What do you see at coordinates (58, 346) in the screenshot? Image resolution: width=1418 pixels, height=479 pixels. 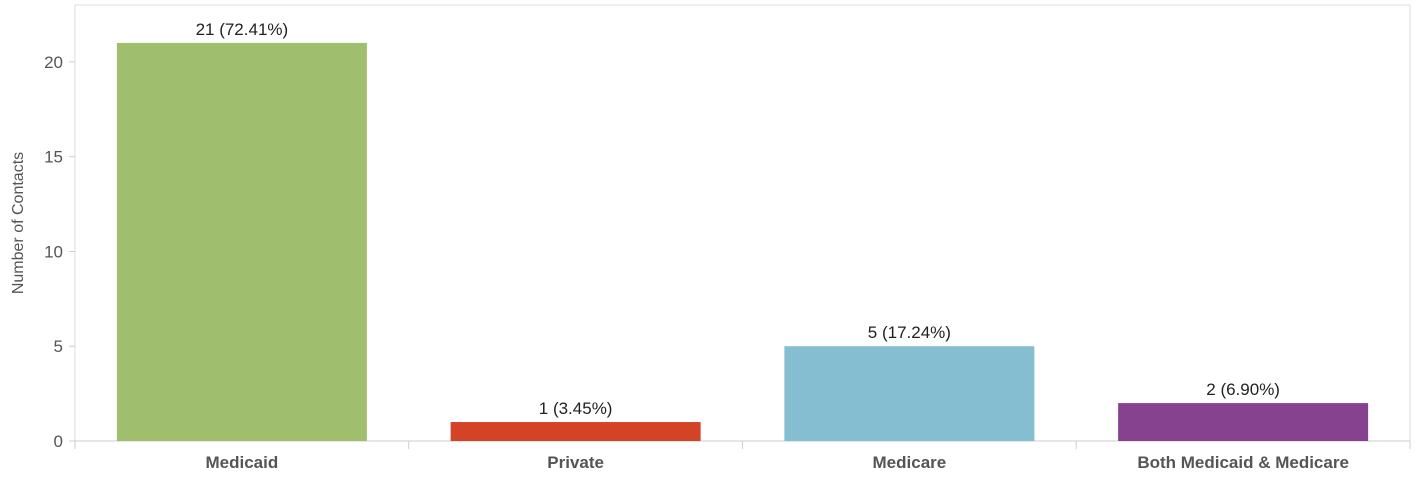 I see `y-tick-label: 5` at bounding box center [58, 346].